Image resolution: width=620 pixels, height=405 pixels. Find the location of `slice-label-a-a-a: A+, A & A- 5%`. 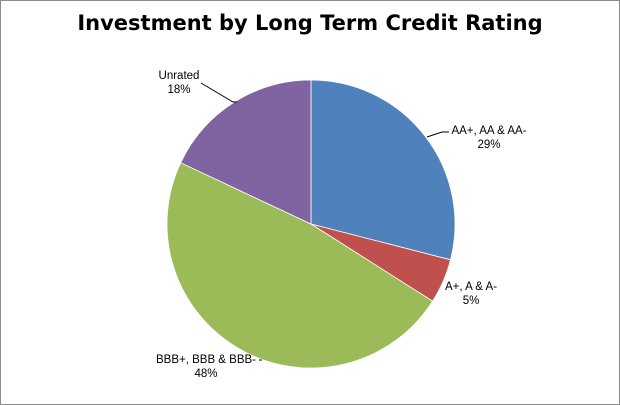

slice-label-a-a-a: A+, A & A- 5% is located at coordinates (471, 294).